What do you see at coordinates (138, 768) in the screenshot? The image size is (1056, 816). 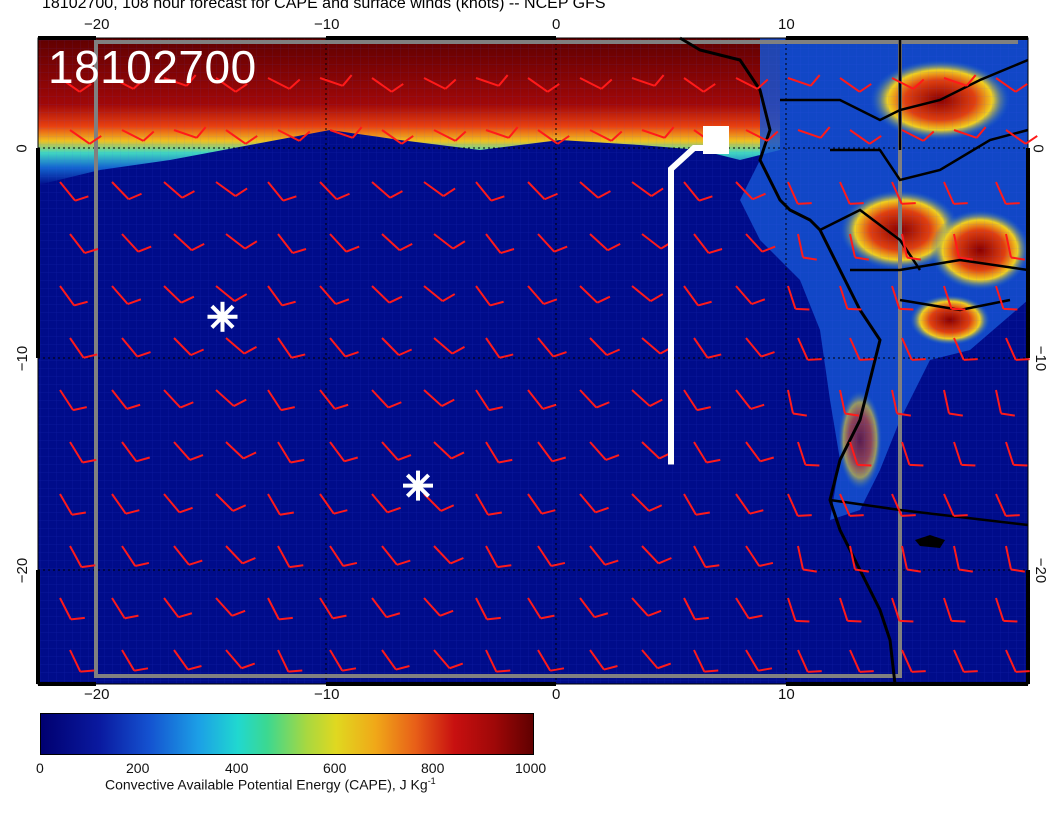 I see `colorbar-tick: 200` at bounding box center [138, 768].